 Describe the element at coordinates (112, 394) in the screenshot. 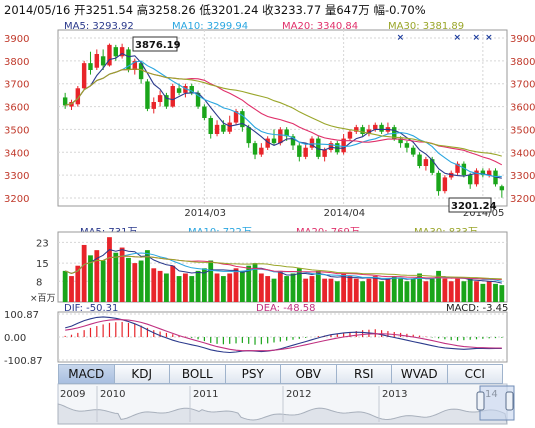

I see `overview-year-label: 2010` at that location.